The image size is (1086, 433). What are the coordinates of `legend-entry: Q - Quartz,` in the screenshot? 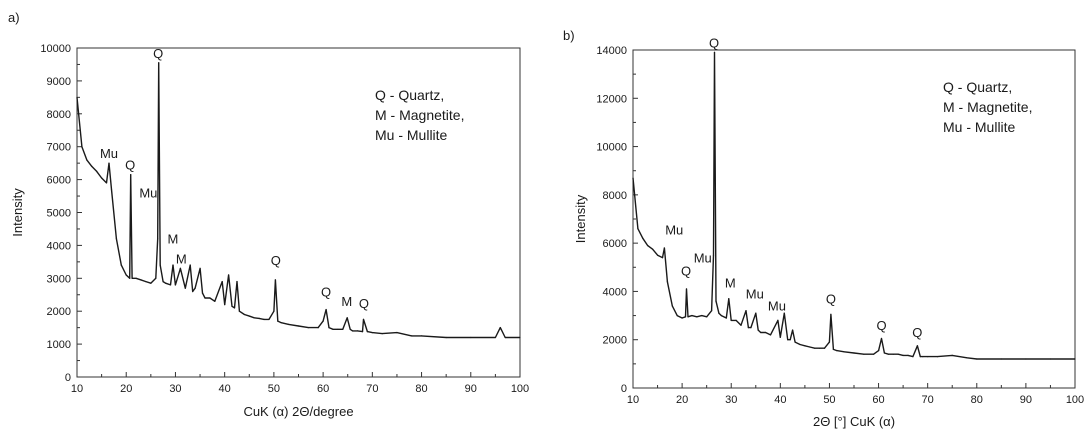 It's located at (977, 87).